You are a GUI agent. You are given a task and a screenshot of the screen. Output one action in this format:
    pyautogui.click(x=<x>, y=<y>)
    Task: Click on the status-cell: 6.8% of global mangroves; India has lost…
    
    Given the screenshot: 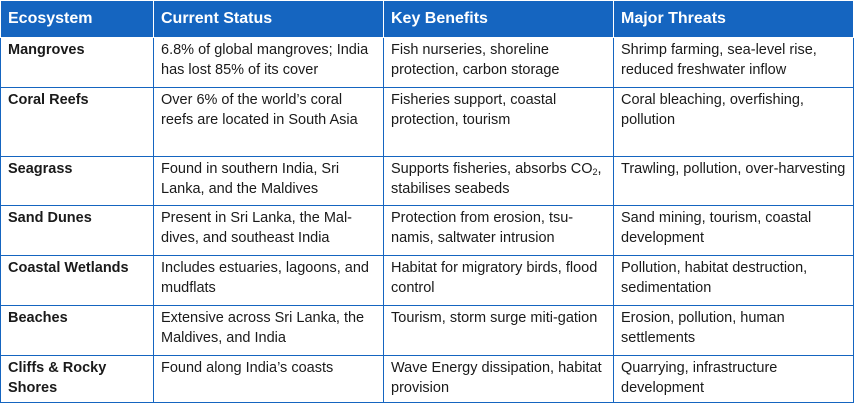 What is the action you would take?
    pyautogui.click(x=268, y=62)
    